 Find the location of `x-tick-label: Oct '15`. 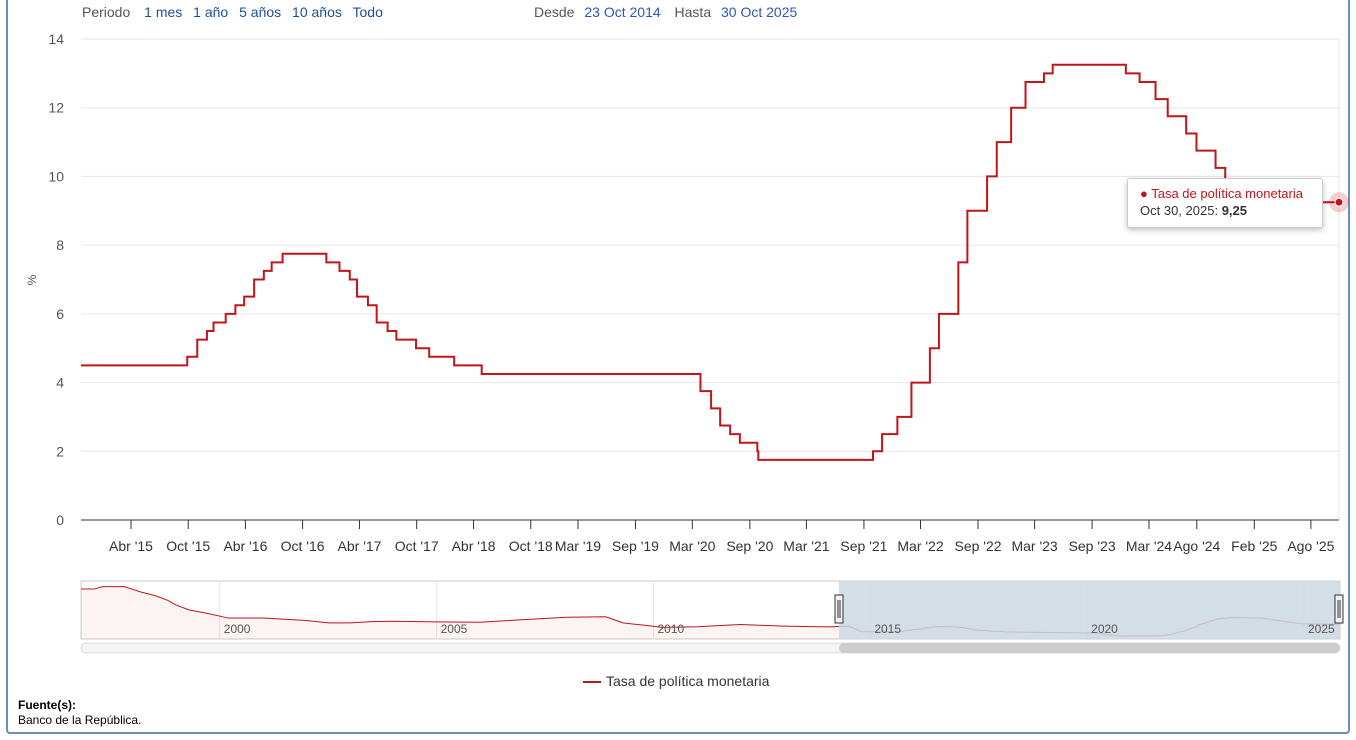

x-tick-label: Oct '15 is located at coordinates (188, 546).